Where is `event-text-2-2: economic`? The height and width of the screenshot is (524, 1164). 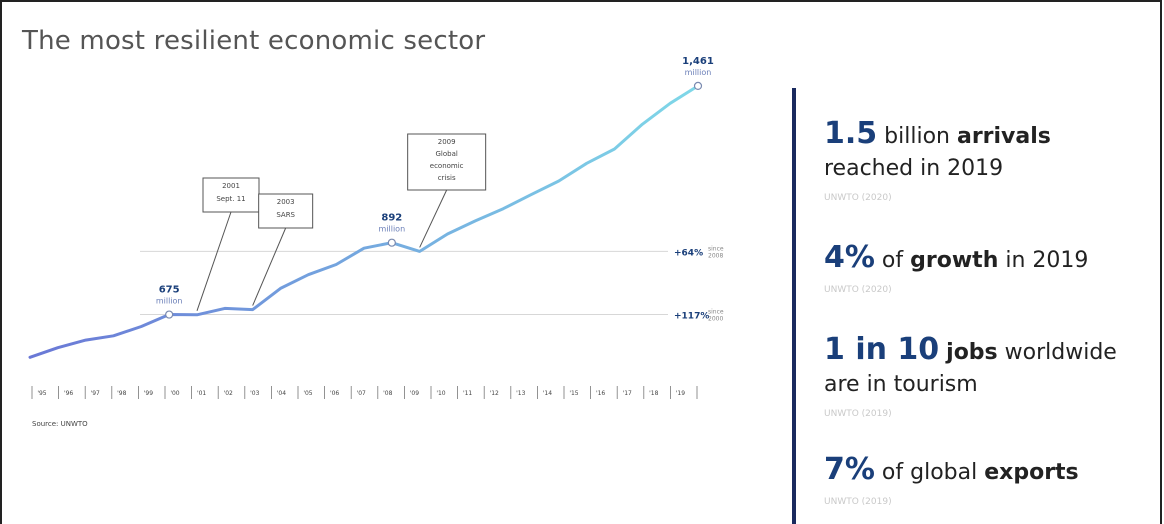
event-text-2-2: economic is located at coordinates (447, 166).